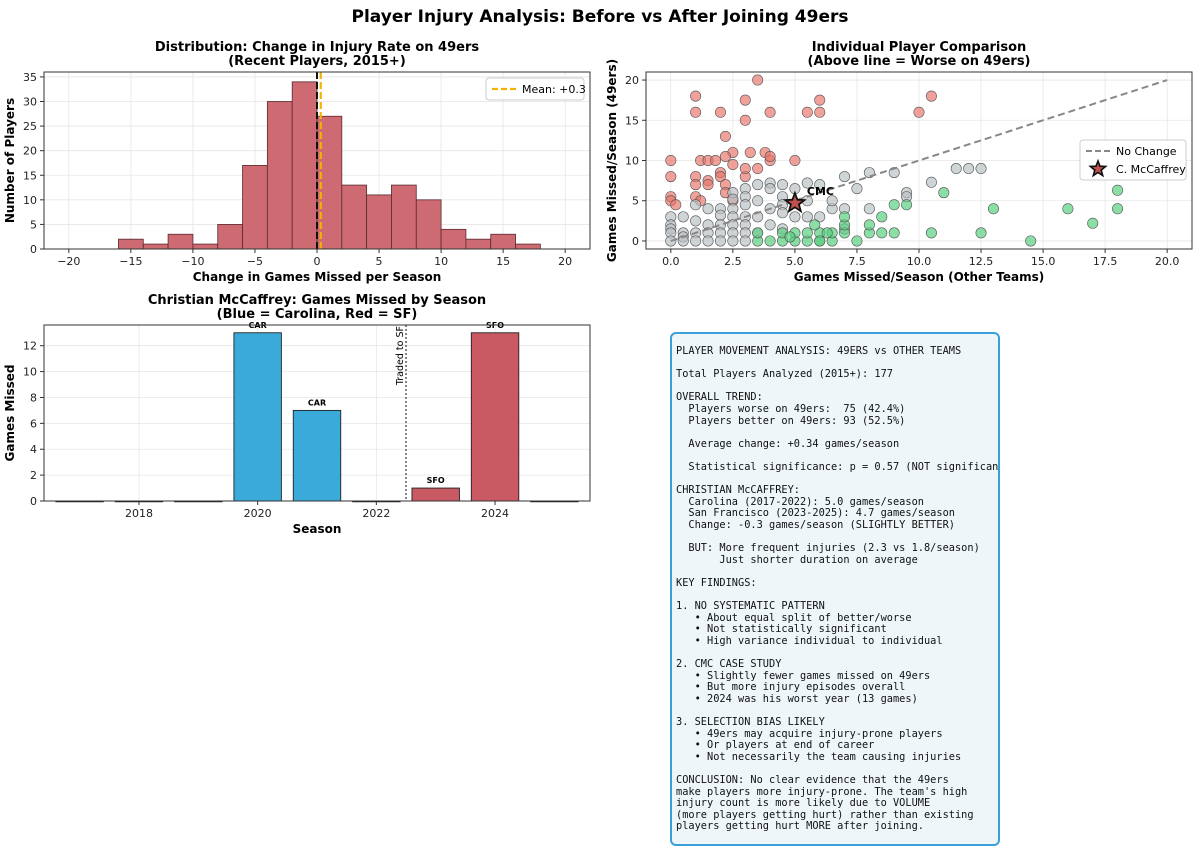  I want to click on y-axis-label: Games Missed/Season (49ers), so click(612, 160).